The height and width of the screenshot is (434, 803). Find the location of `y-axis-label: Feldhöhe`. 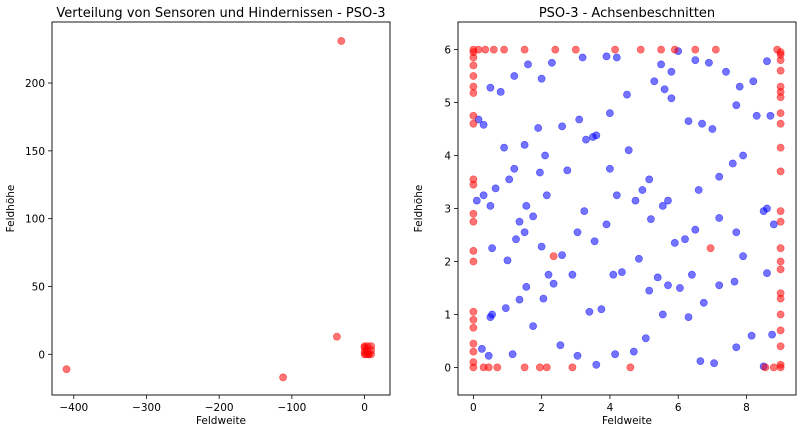

y-axis-label: Feldhöhe is located at coordinates (11, 209).